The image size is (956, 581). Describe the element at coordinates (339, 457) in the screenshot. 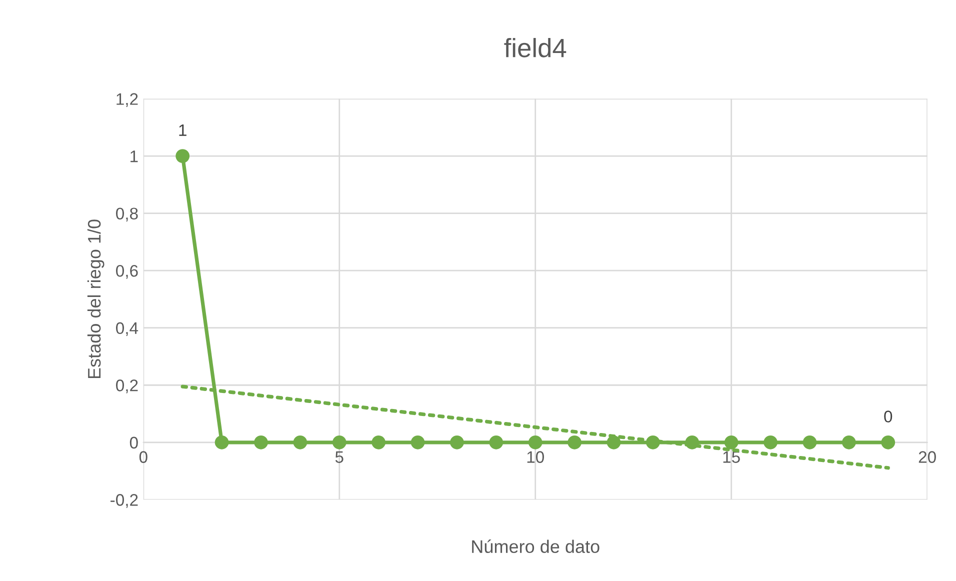

I see `x-tick-label: 5` at that location.